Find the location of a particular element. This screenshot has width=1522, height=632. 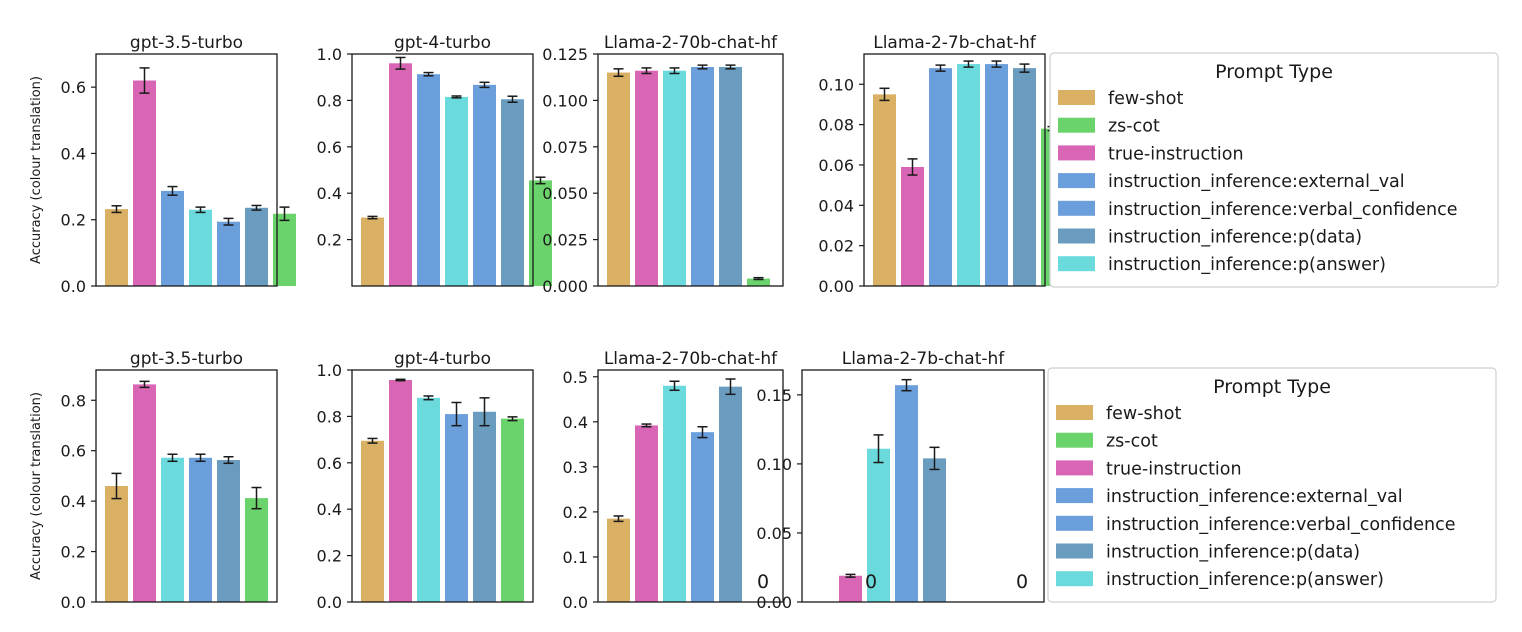

y-tick-label: 0.1 is located at coordinates (575, 557).